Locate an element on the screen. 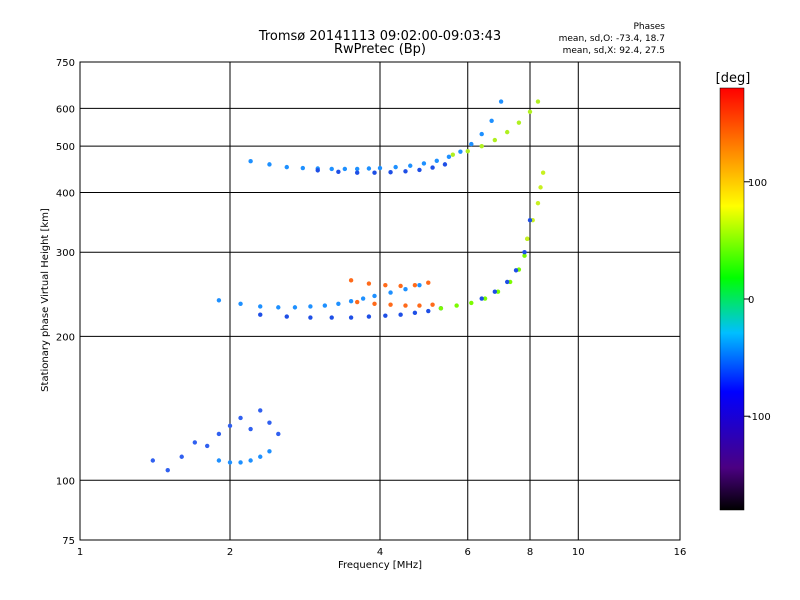  x-tick-labels: 1 2 4 6 8 10 16 is located at coordinates (382, 552).